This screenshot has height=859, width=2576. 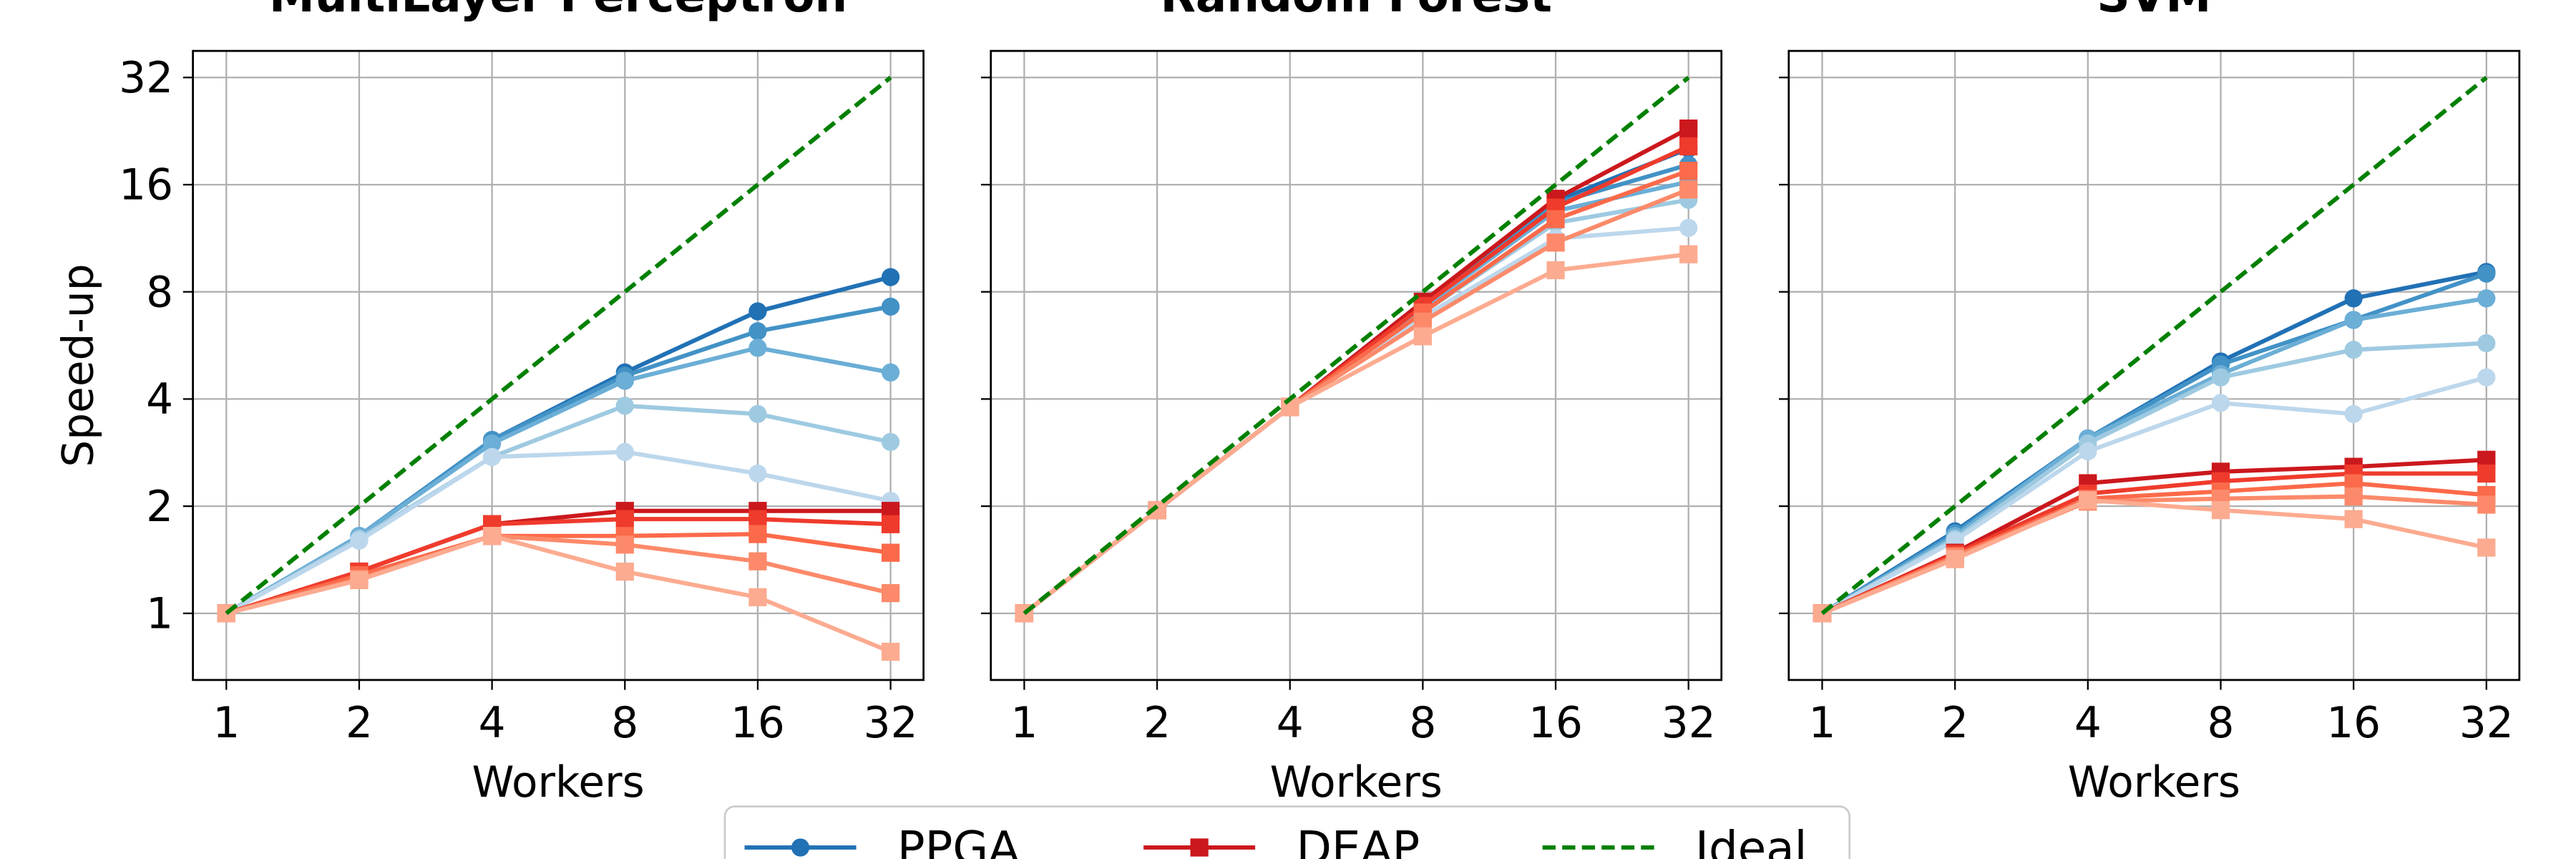 What do you see at coordinates (958, 840) in the screenshot?
I see `legend-label: PPGA` at bounding box center [958, 840].